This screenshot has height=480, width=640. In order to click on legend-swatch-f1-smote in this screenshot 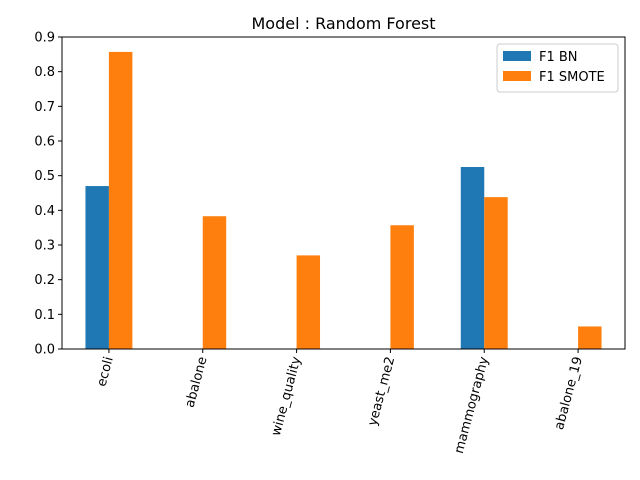, I will do `click(517, 76)`.